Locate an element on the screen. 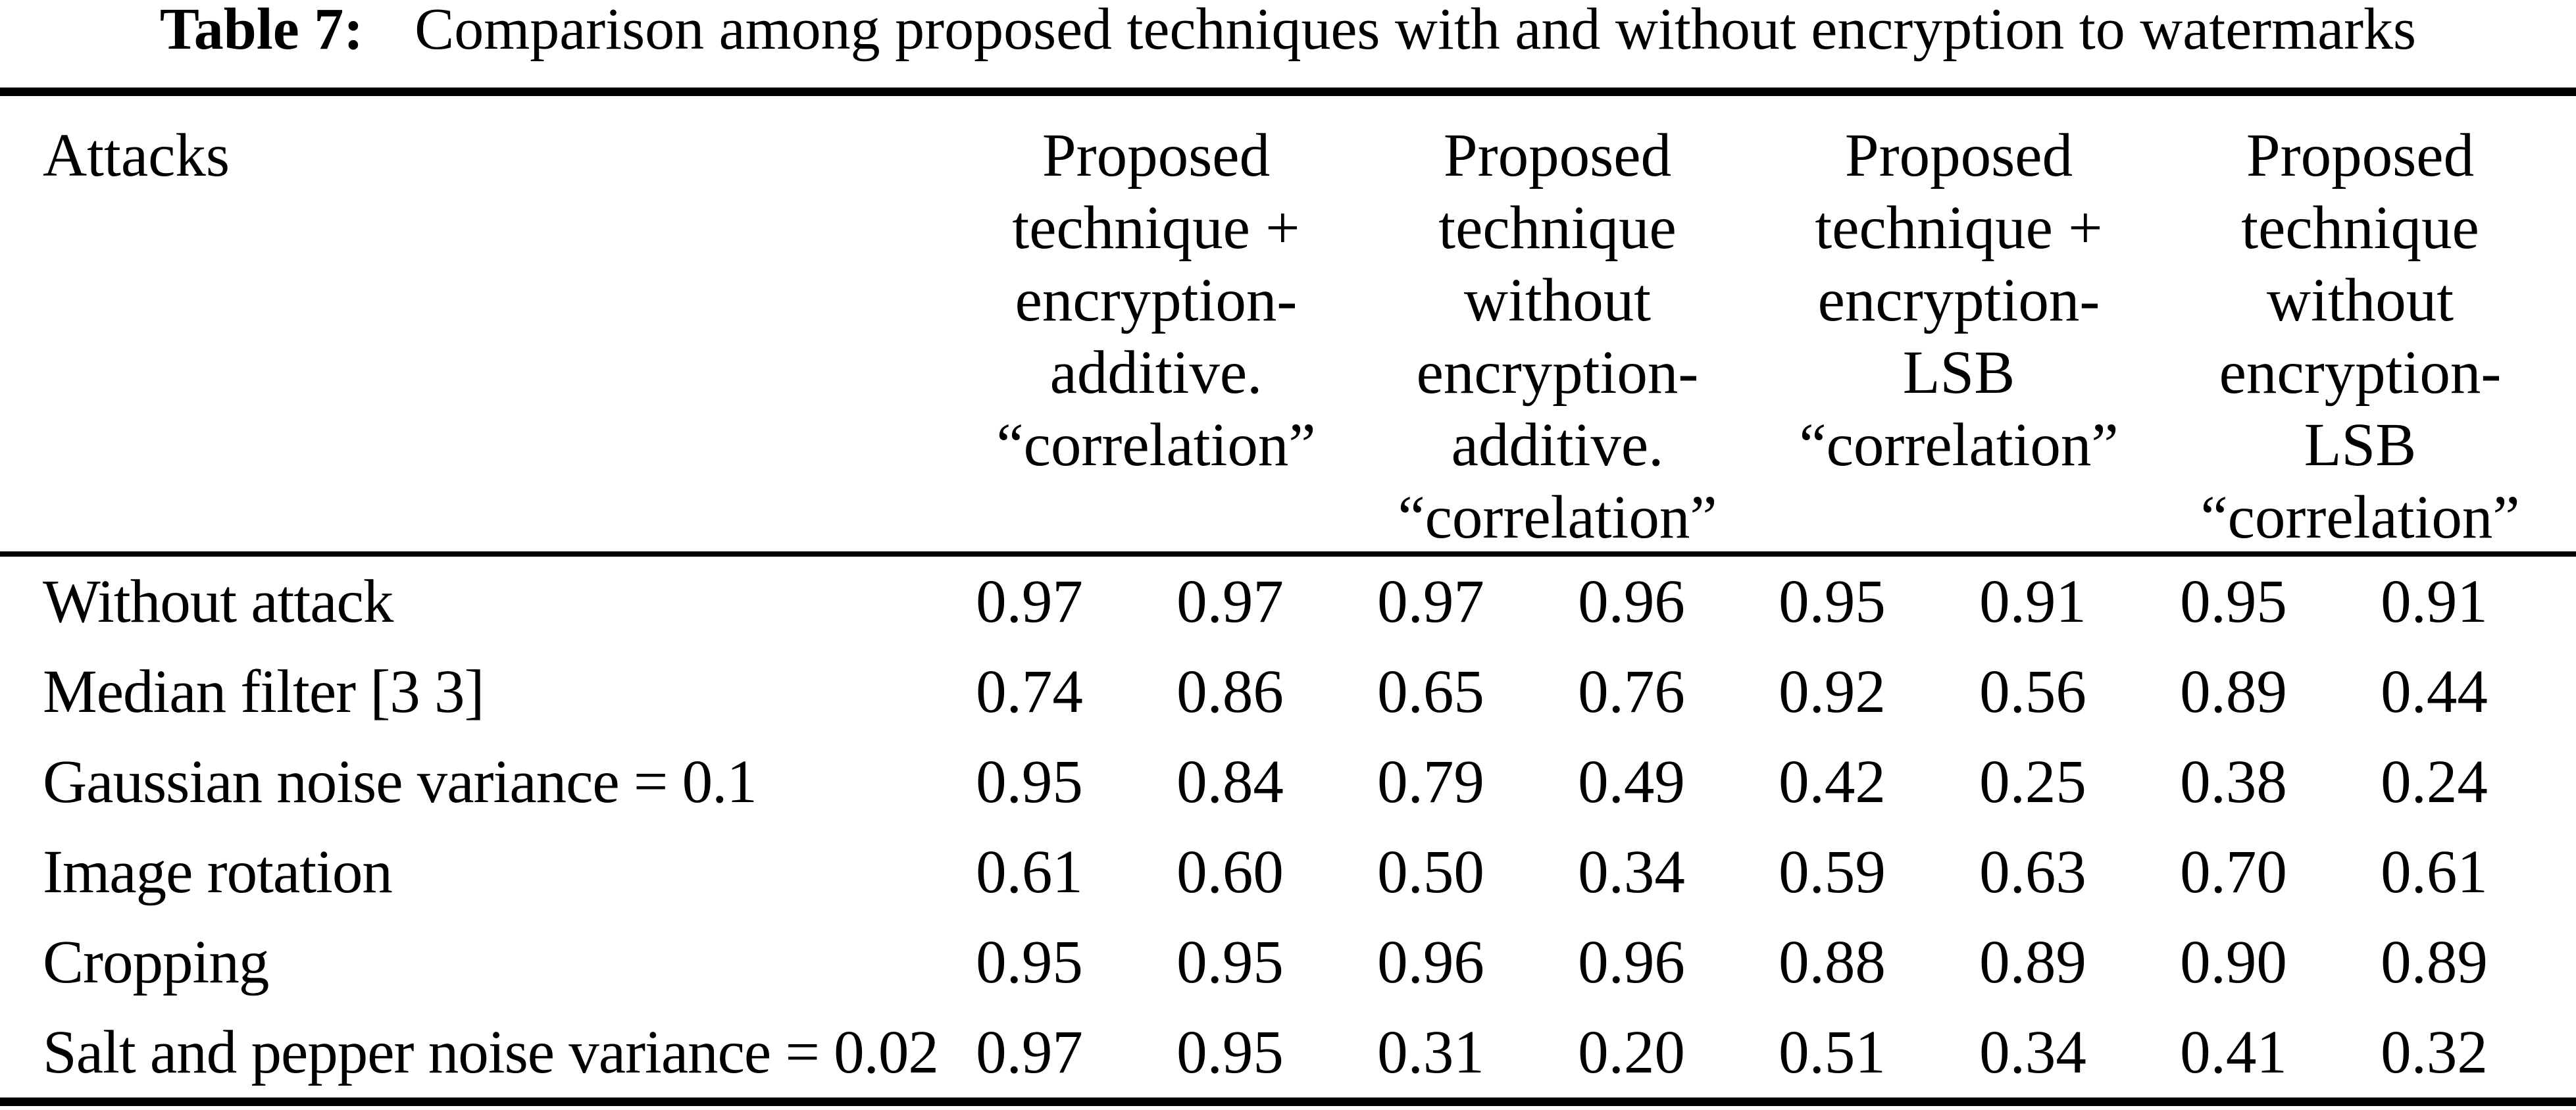  correlation-value: 0.70 is located at coordinates (2233, 872).